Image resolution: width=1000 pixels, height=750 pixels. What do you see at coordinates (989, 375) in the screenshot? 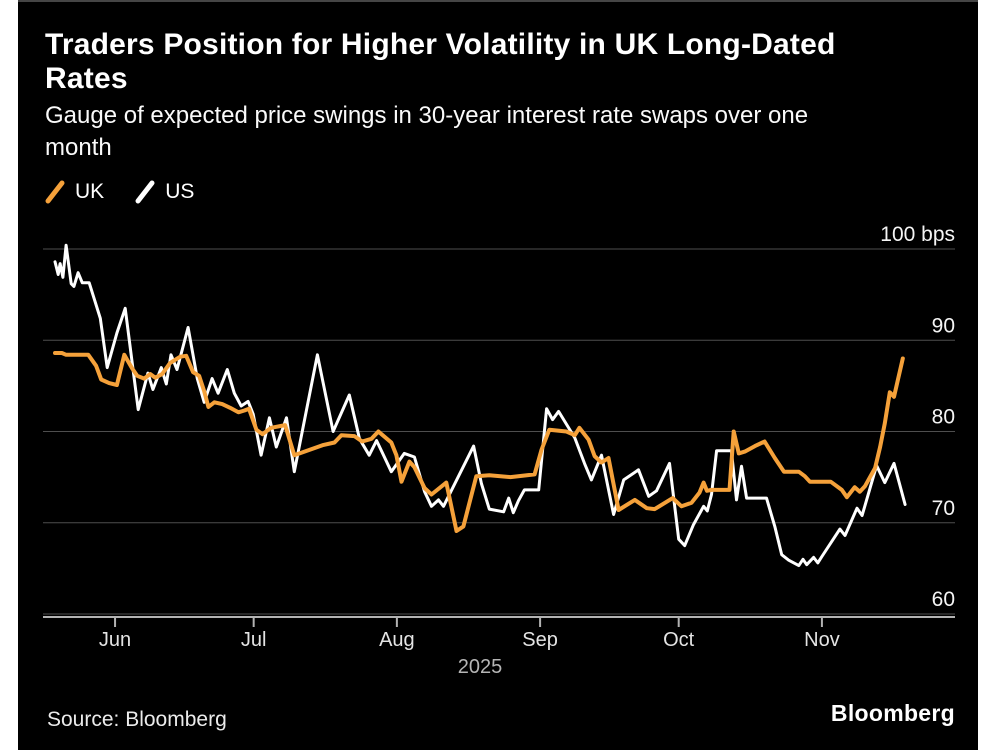
I see `page-right-margin` at bounding box center [989, 375].